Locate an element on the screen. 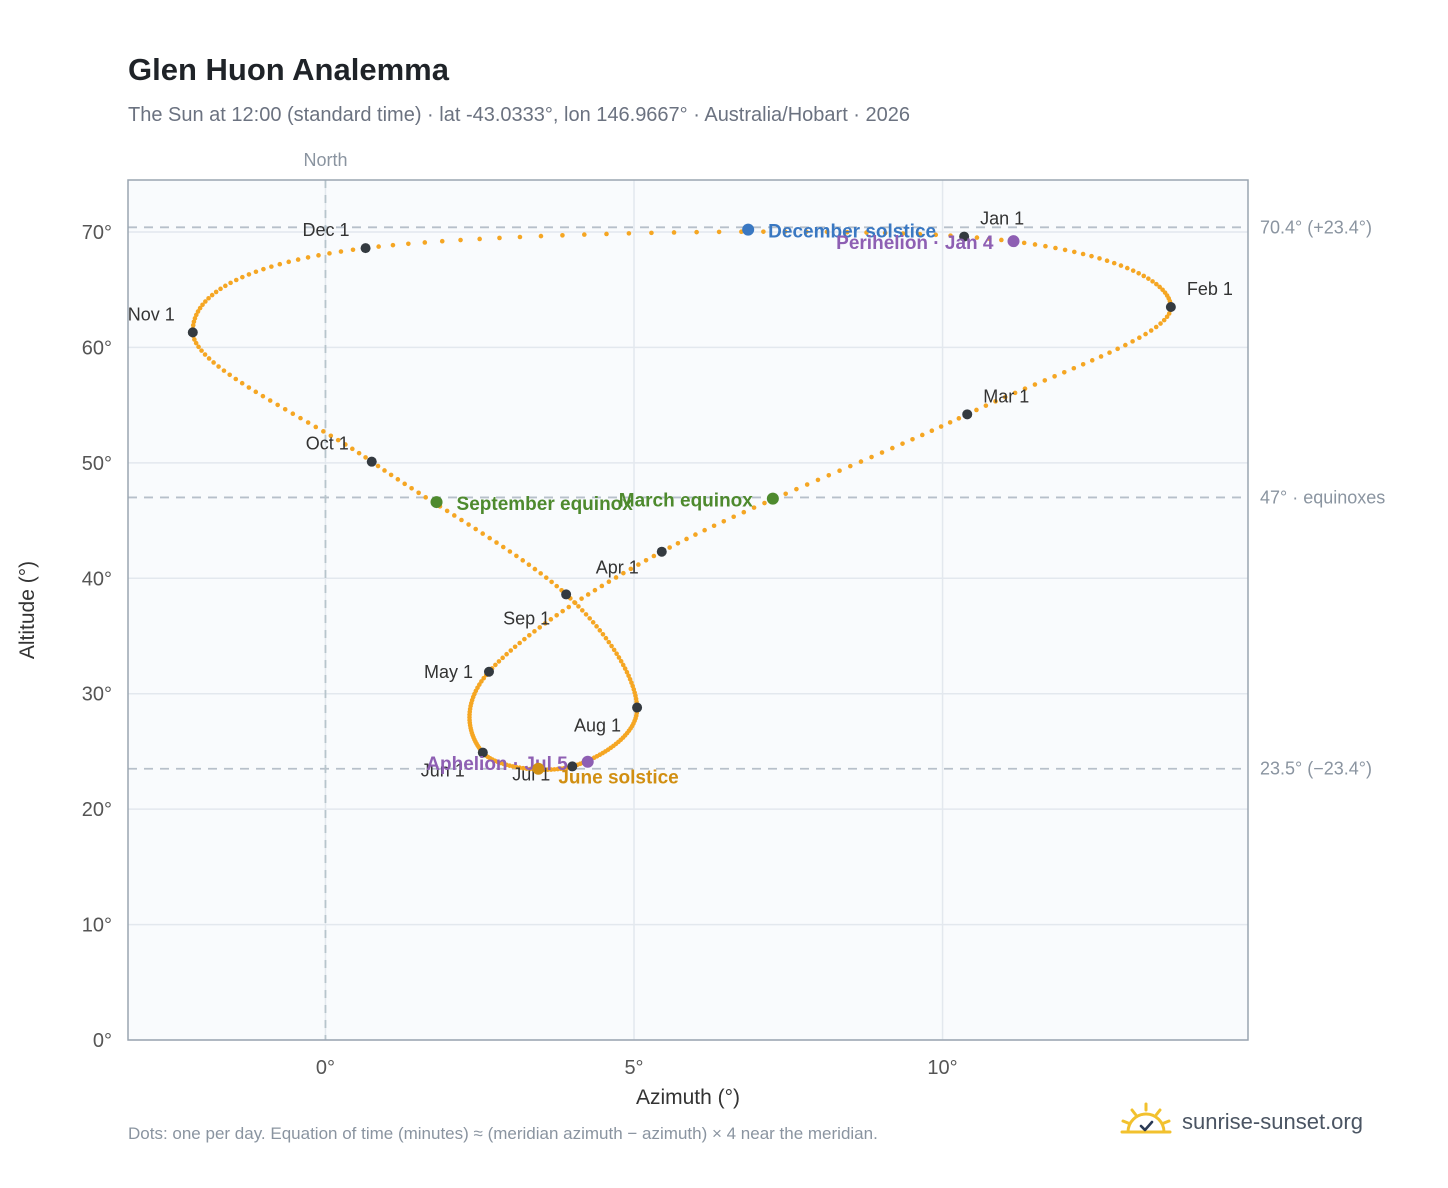 The width and height of the screenshot is (1448, 1188). y-tick-label: 10° is located at coordinates (97, 926).